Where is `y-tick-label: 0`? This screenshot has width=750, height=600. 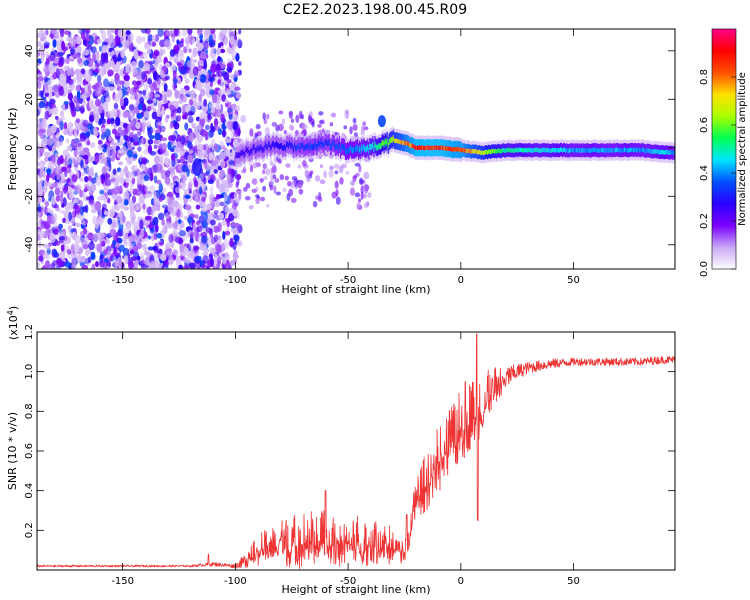 y-tick-label: 0 is located at coordinates (29, 148).